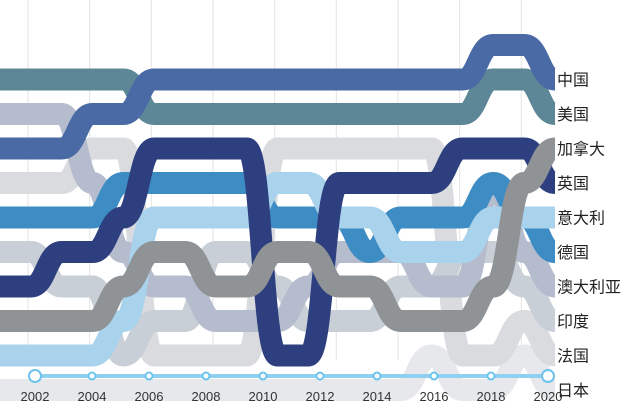  I want to click on timeline-node-2020, so click(548, 376).